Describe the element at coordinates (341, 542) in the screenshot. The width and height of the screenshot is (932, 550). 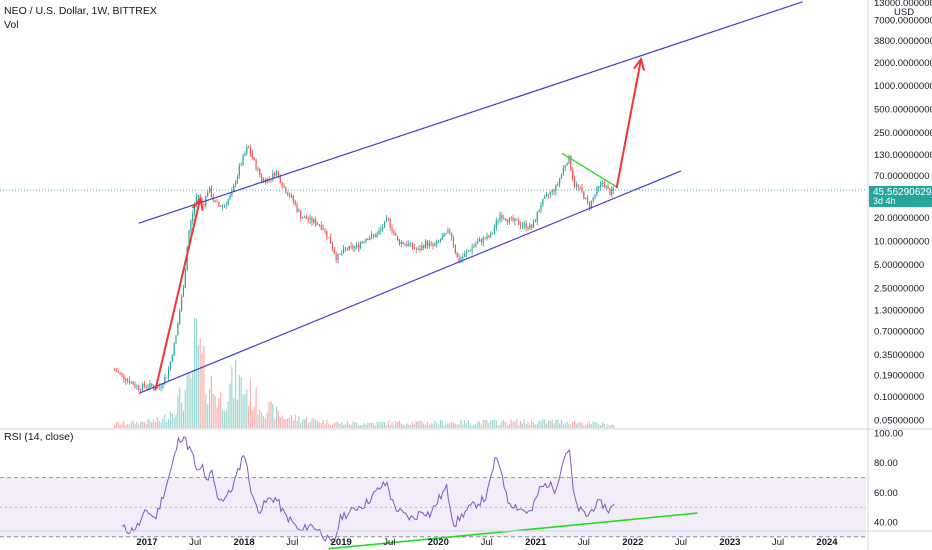
I see `time-axis-tick: 2019` at that location.